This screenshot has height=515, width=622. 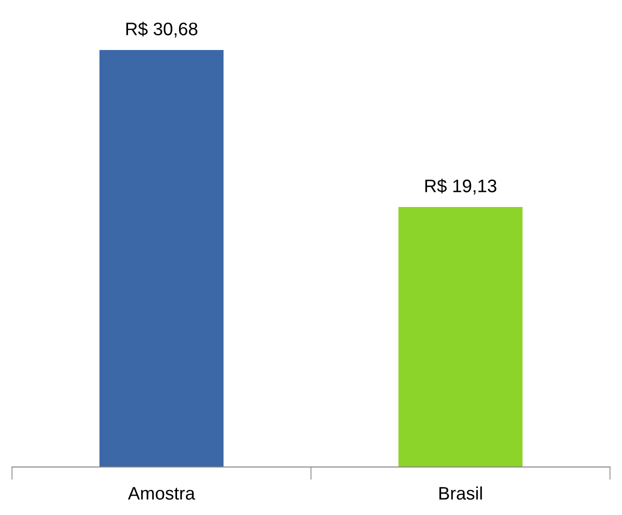 What do you see at coordinates (162, 30) in the screenshot?
I see `data-label: R$ 30,68` at bounding box center [162, 30].